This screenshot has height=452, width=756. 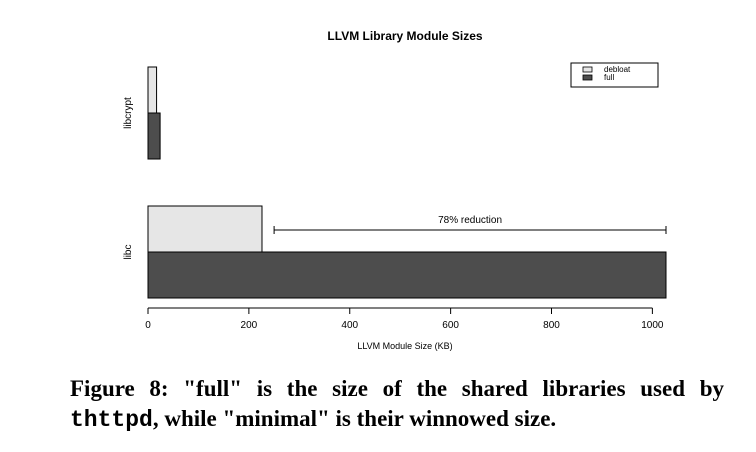 I want to click on x-tick-label-1000: 1000, so click(x=652, y=325).